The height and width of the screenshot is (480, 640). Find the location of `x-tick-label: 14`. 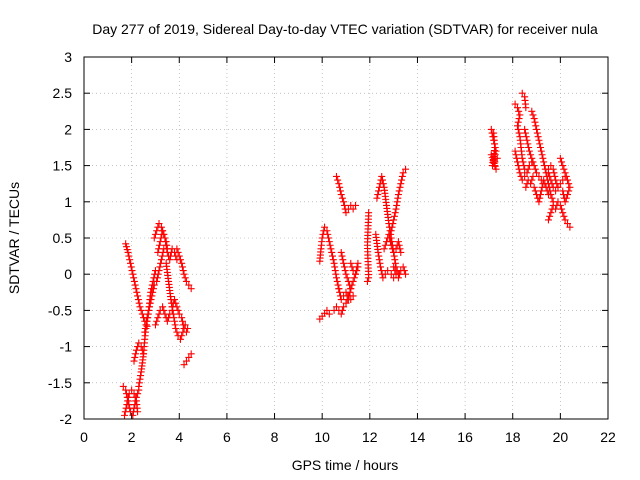

x-tick-label: 14 is located at coordinates (418, 437).